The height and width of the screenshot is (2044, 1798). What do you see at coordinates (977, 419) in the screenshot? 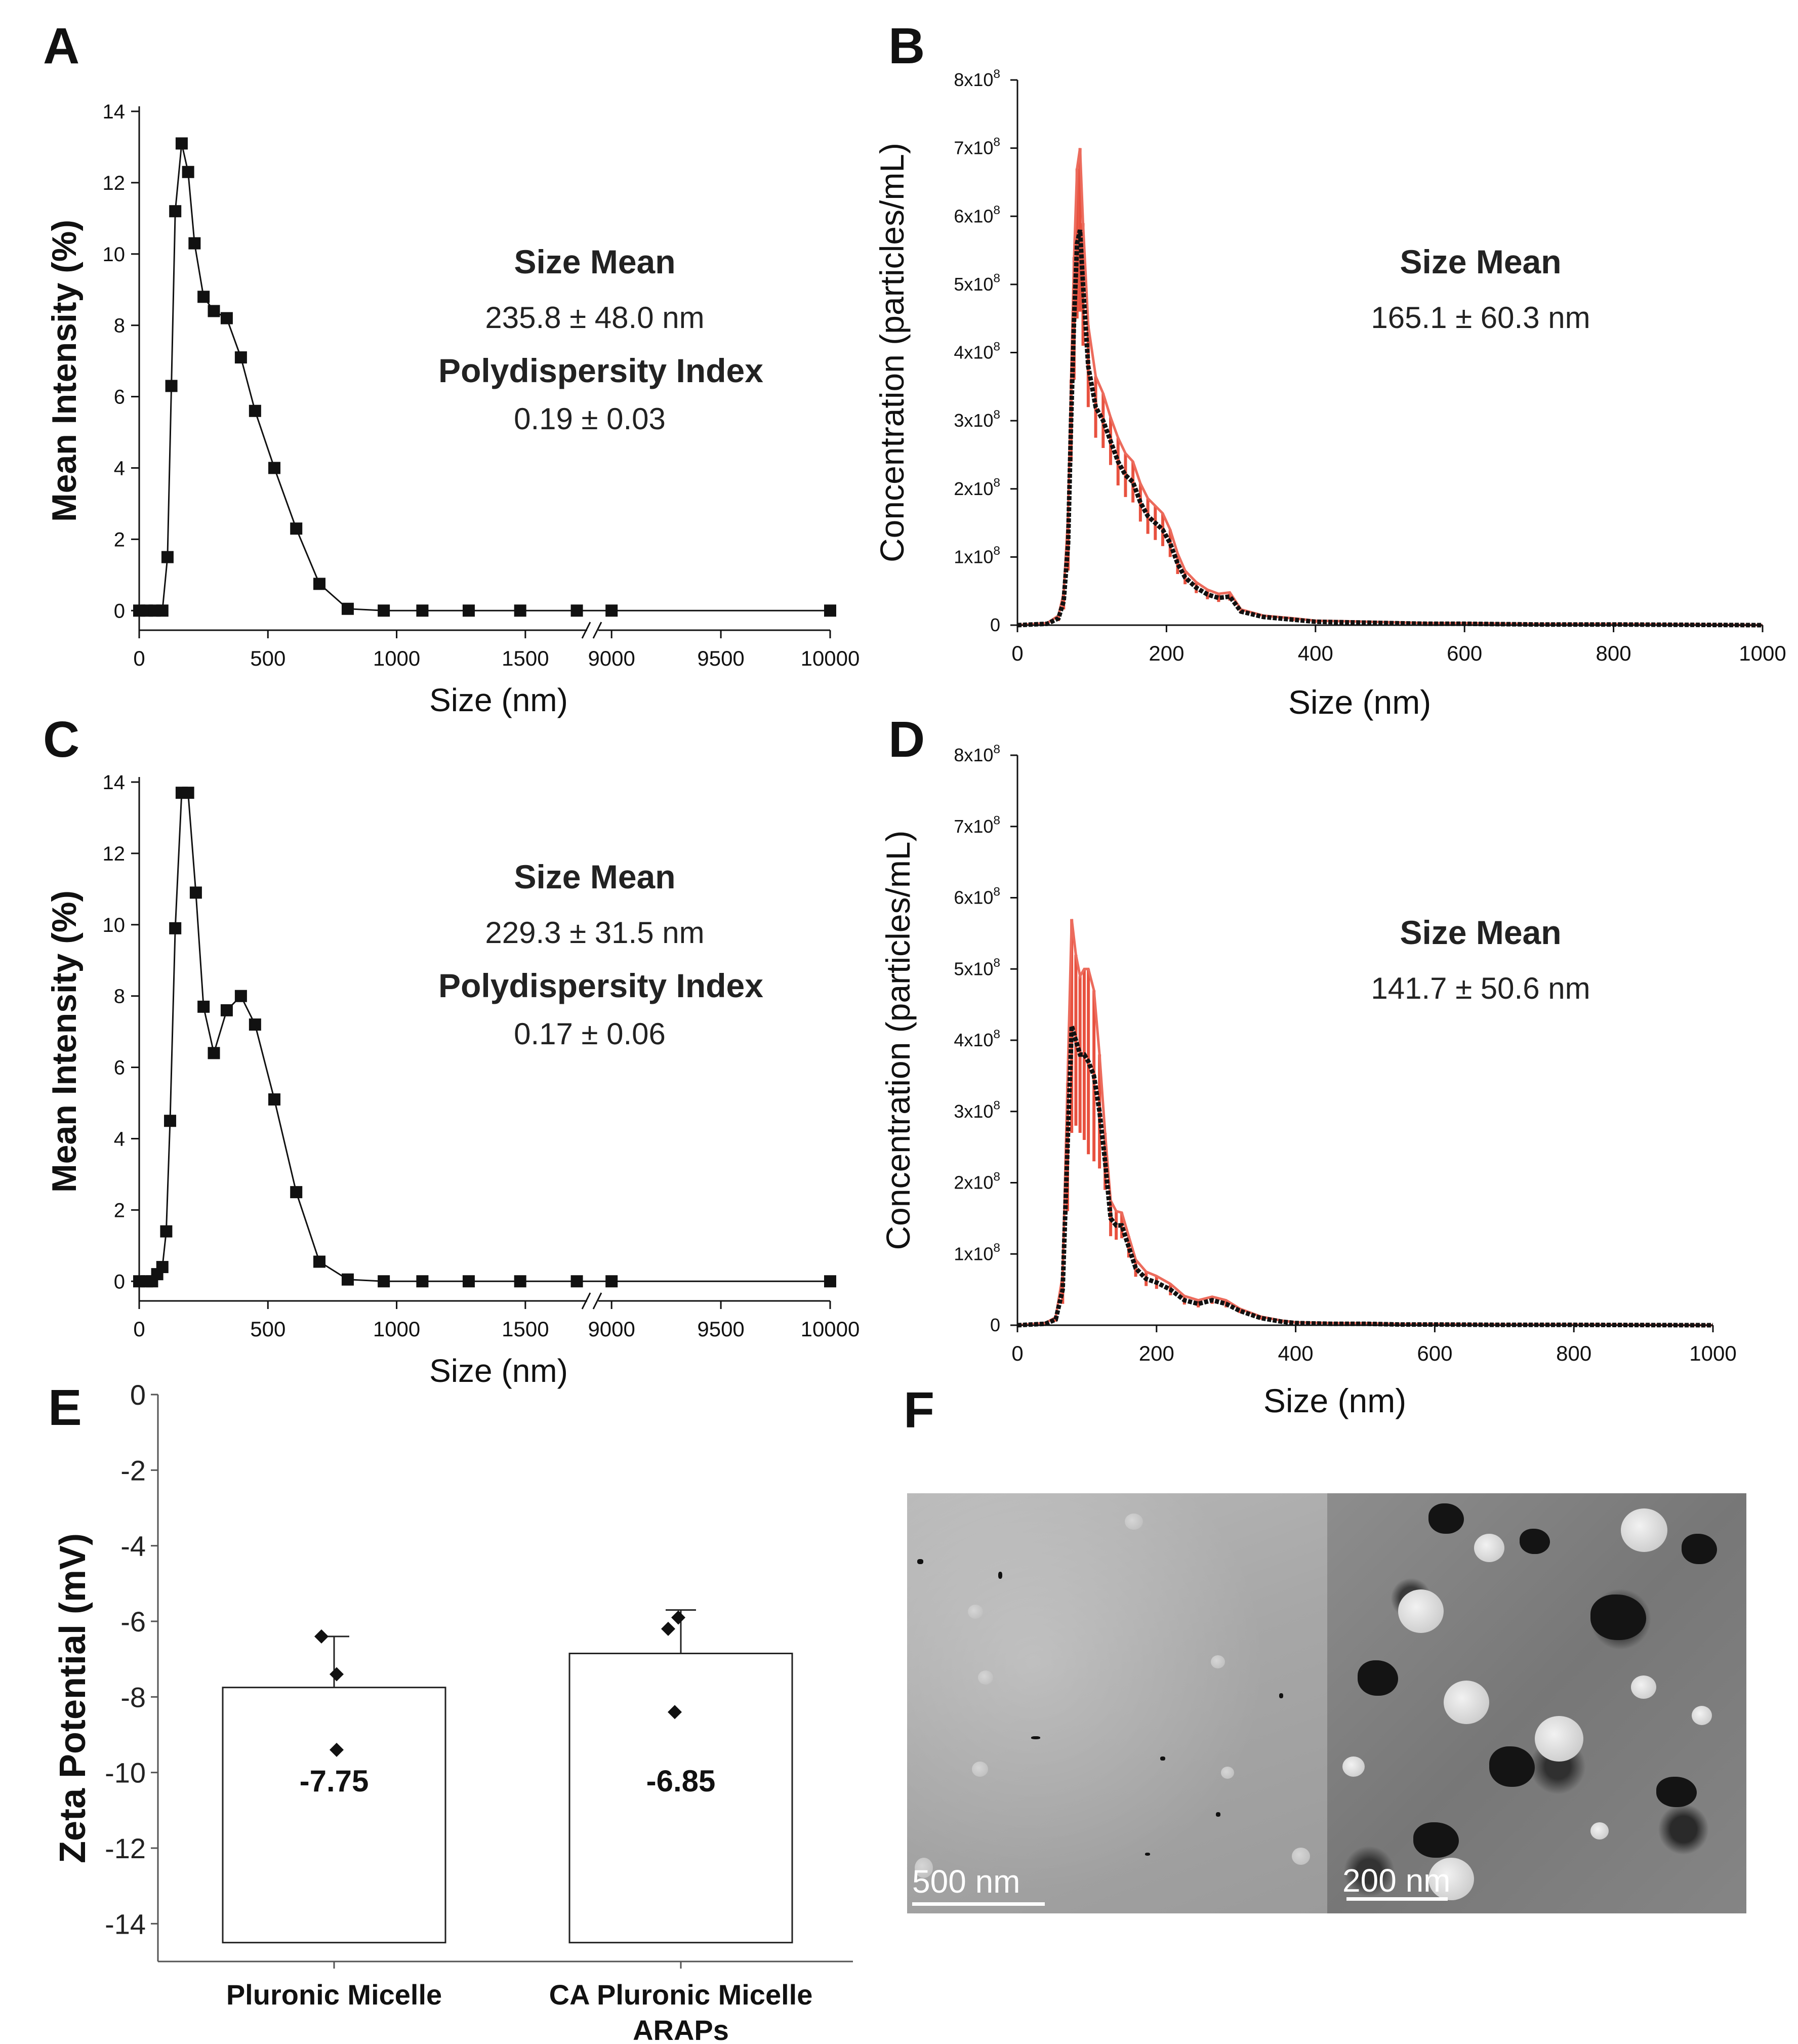
I see `y-tick-label: 3x10⁸` at bounding box center [977, 419].